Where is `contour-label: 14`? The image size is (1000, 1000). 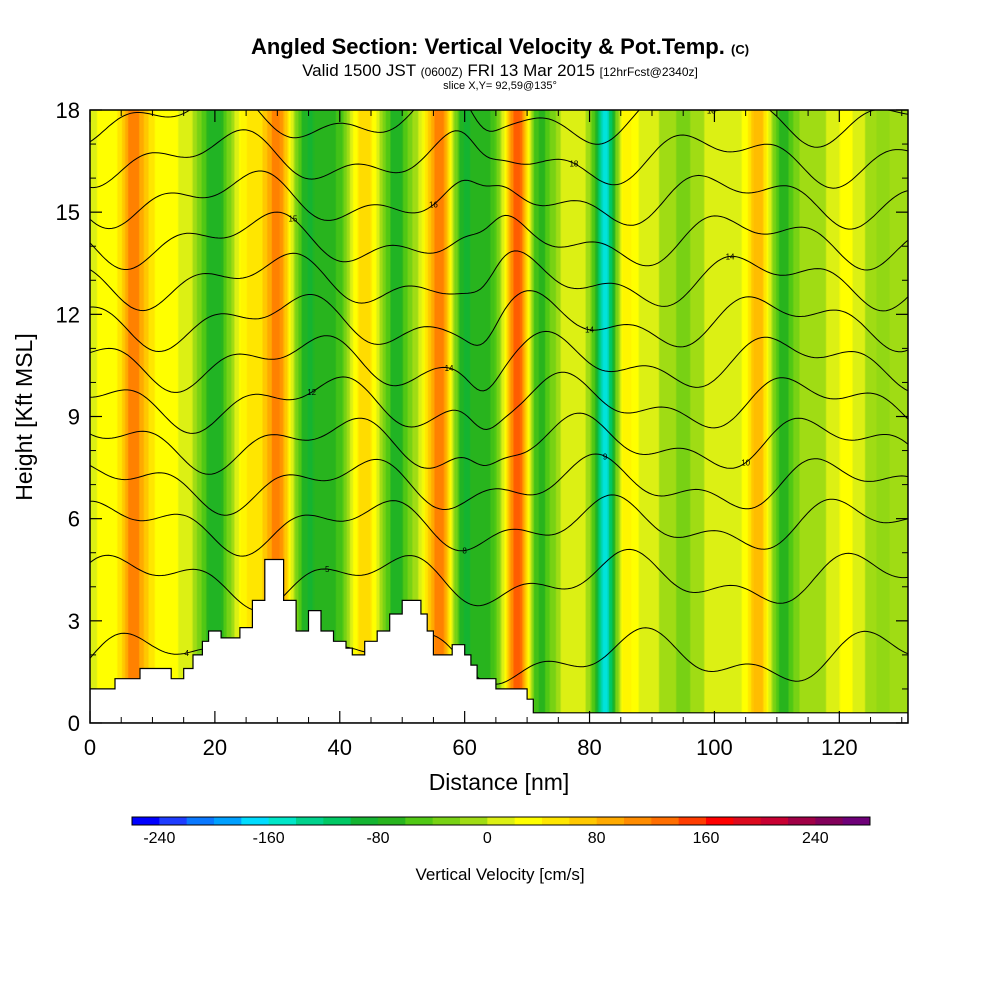
contour-label: 14 is located at coordinates (589, 330).